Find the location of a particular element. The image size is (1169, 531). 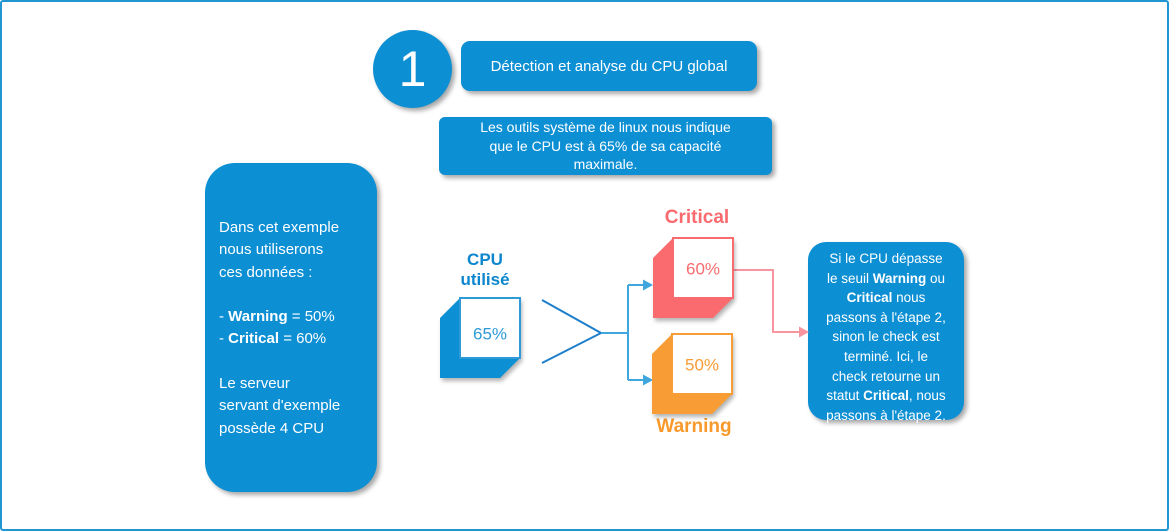

branch-connector-line is located at coordinates (622, 332).